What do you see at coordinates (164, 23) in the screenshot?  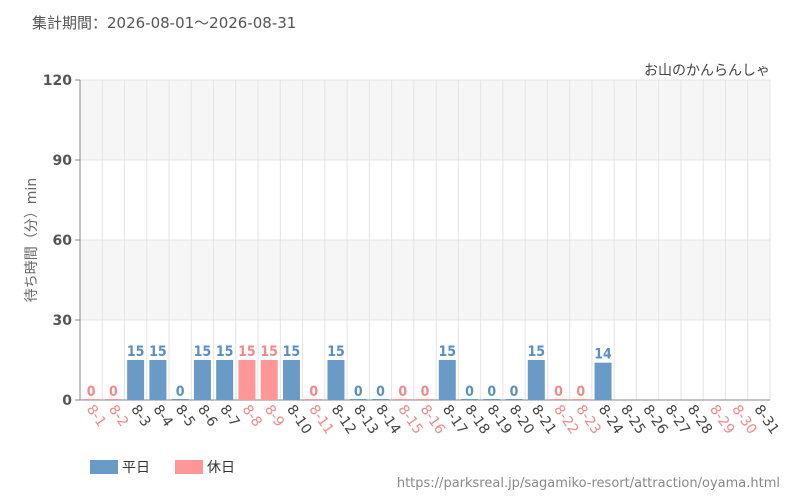 I see `period-label: 集計期間：2026-08-01～2026-08-31` at bounding box center [164, 23].